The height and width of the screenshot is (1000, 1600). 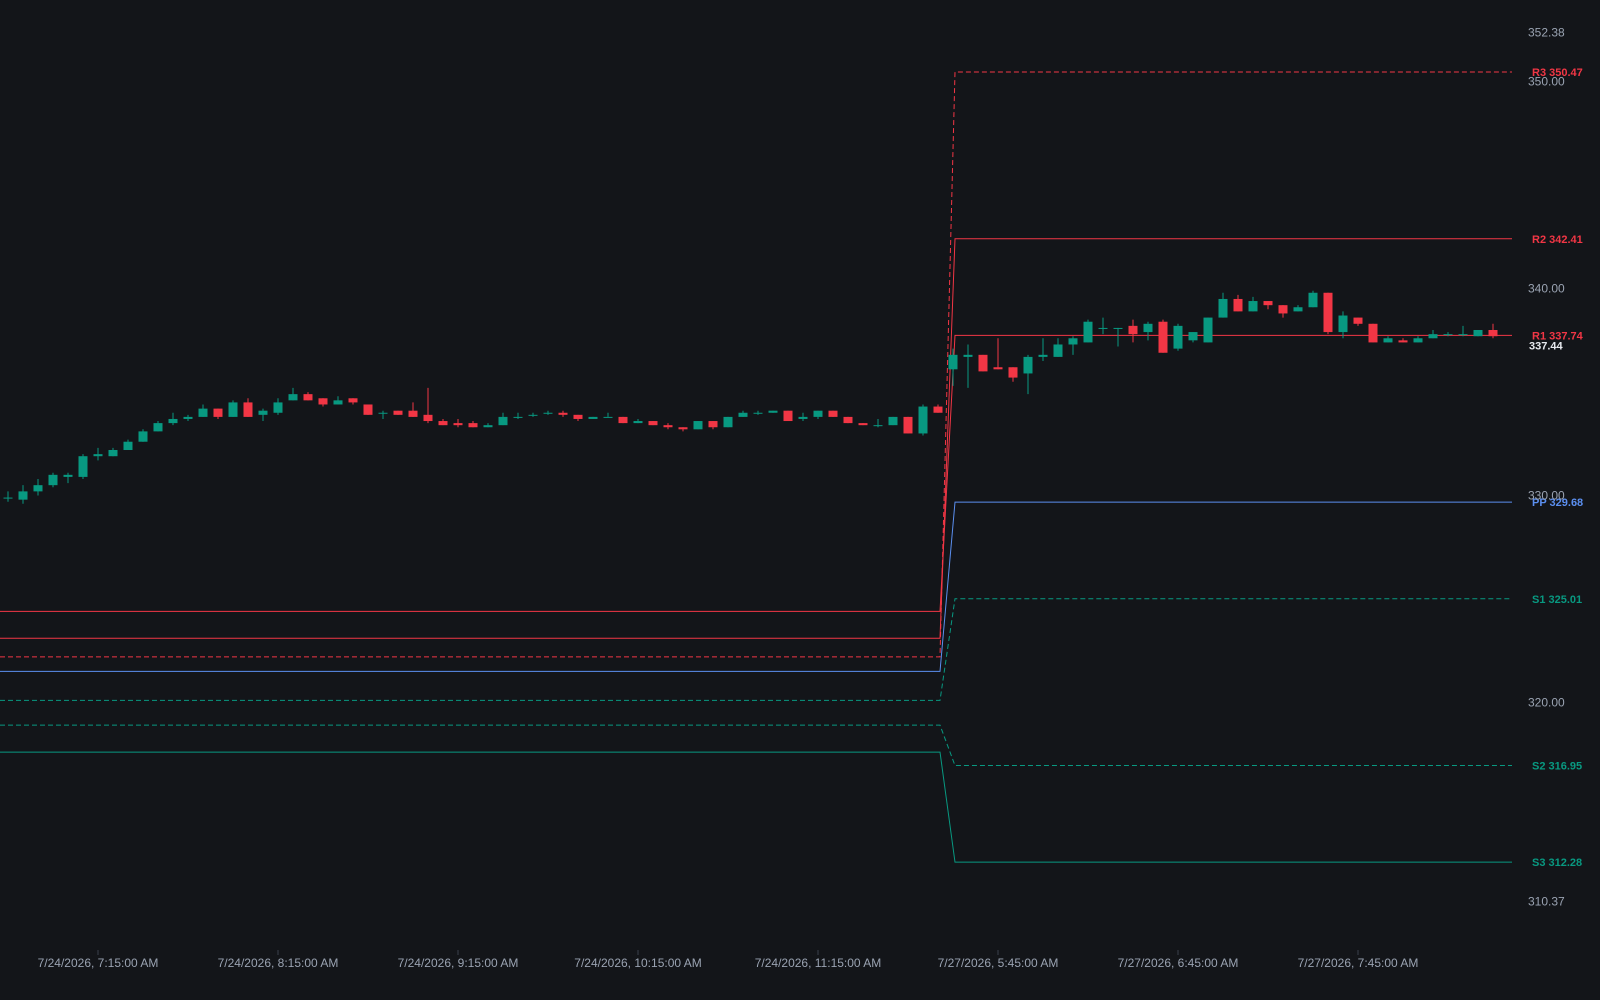 What do you see at coordinates (1558, 336) in the screenshot?
I see `level-label-r1: R1 337.74` at bounding box center [1558, 336].